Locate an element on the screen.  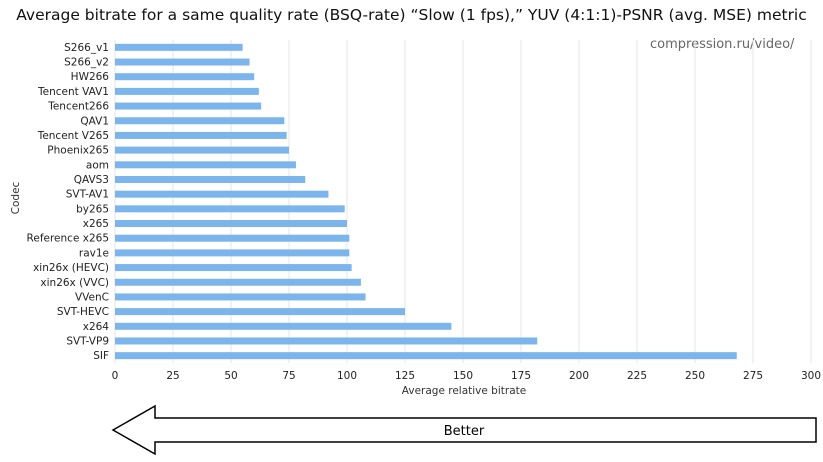
y-axis-label: Codec is located at coordinates (16, 197).